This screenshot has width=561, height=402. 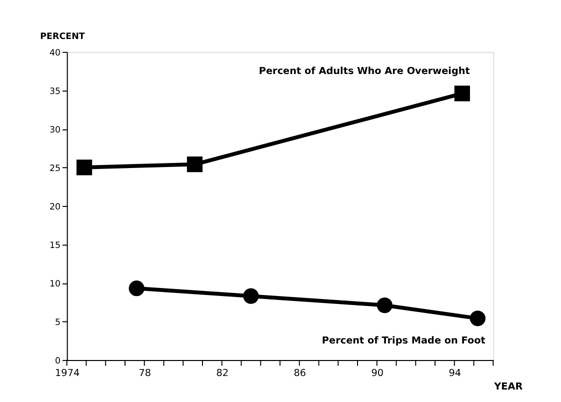 I want to click on y-tick-label: 35, so click(x=55, y=91).